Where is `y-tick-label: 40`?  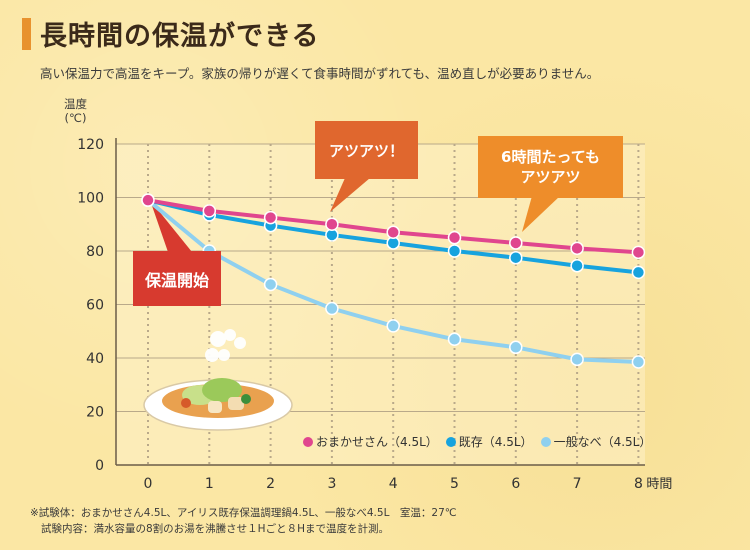
y-tick-label: 40 is located at coordinates (95, 359).